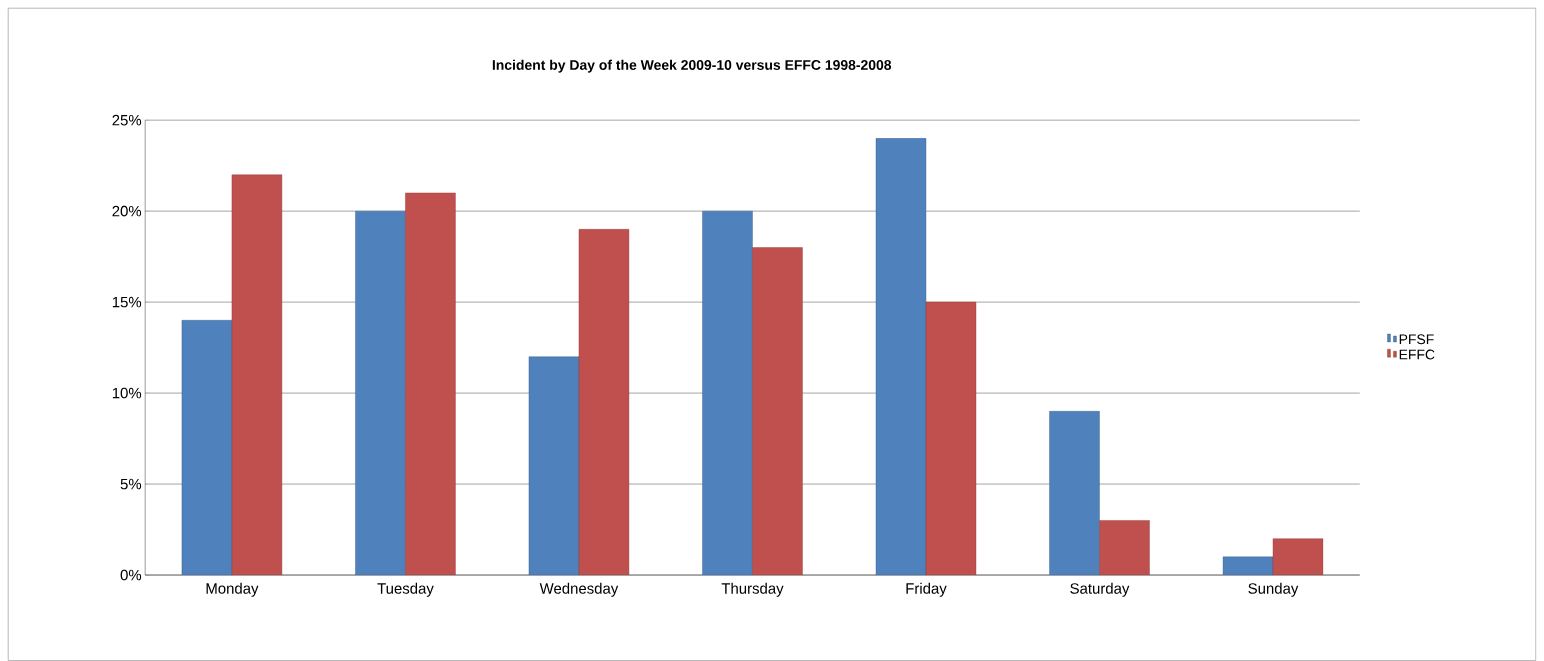 This screenshot has height=661, width=1544. What do you see at coordinates (127, 120) in the screenshot?
I see `y-tick-label: 25%` at bounding box center [127, 120].